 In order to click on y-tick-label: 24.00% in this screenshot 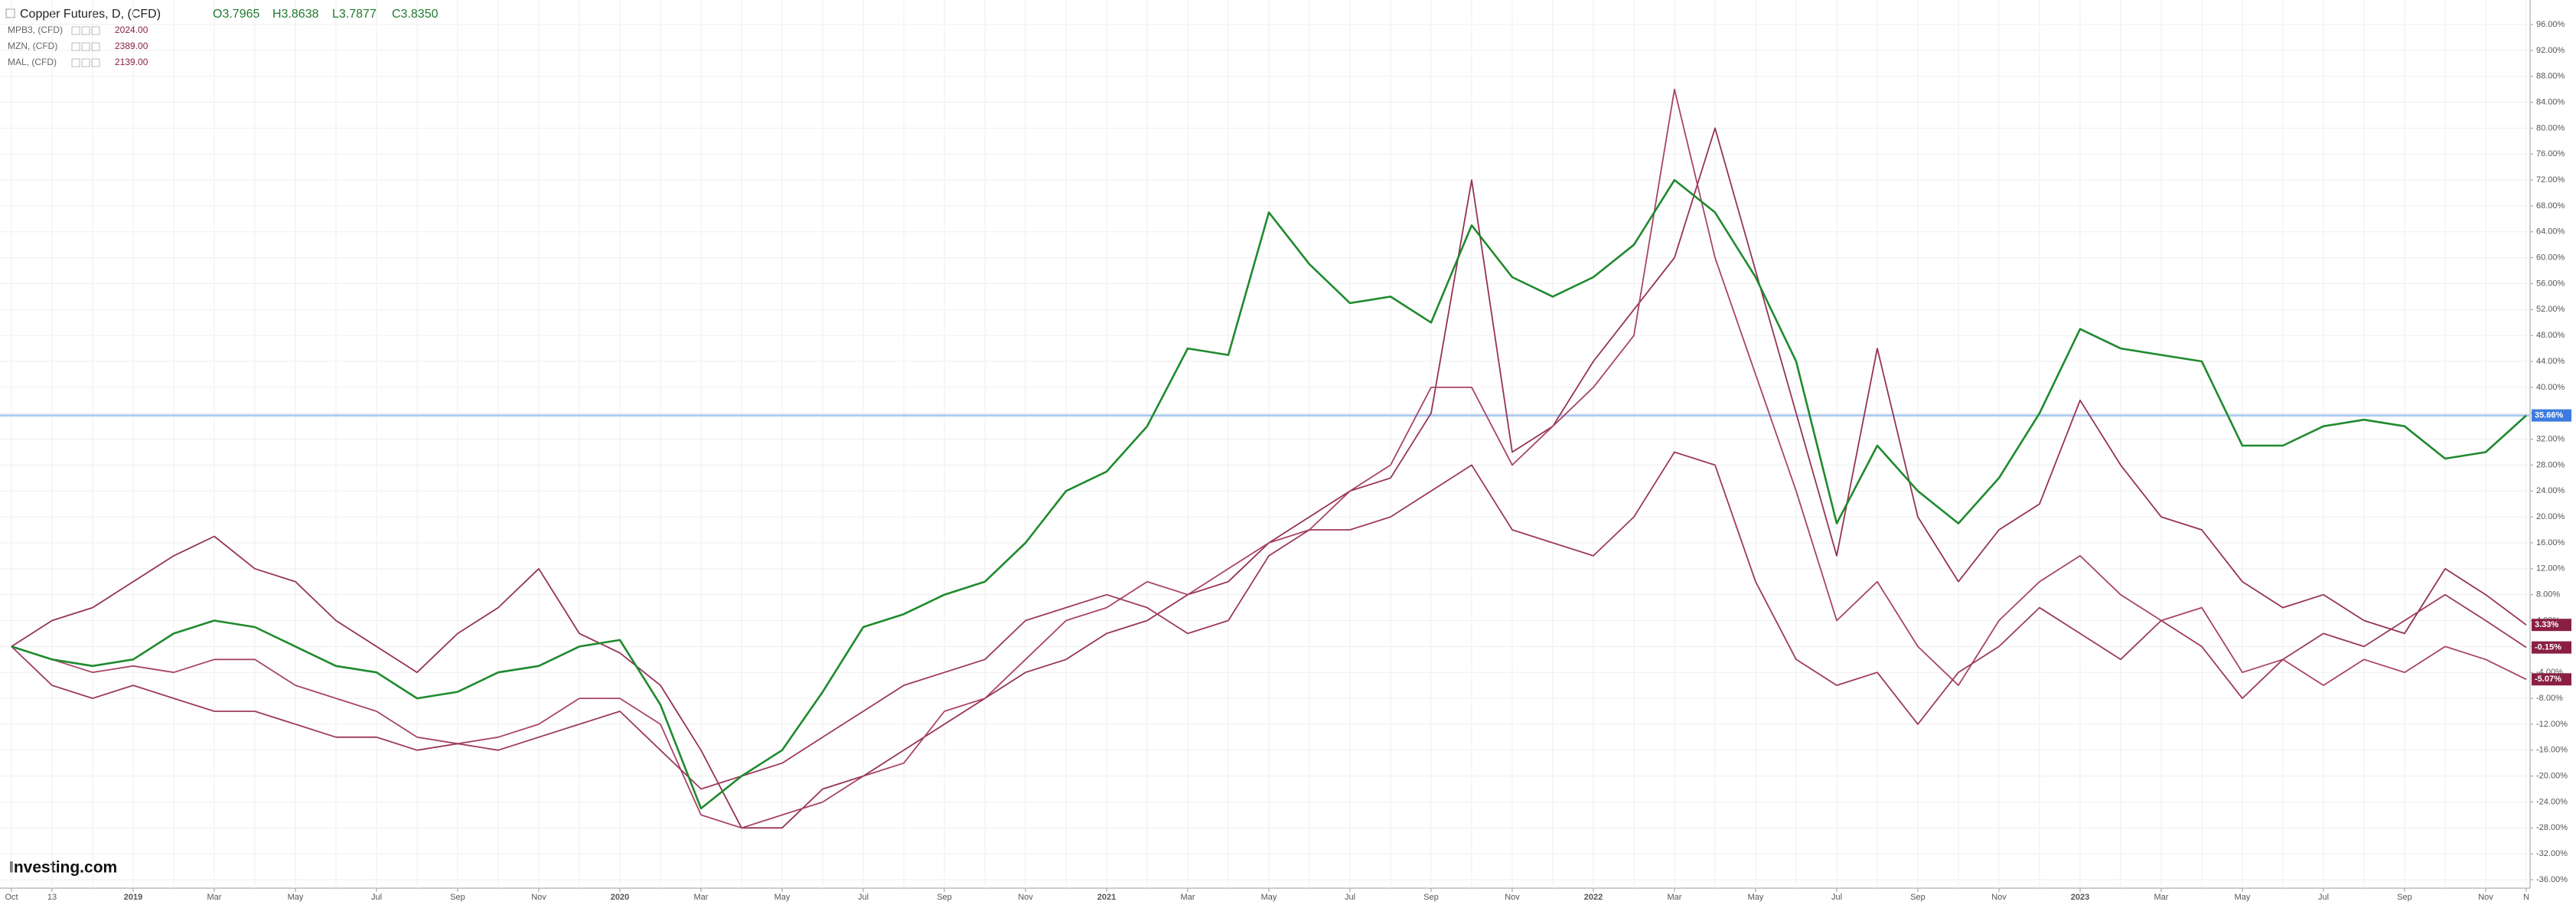, I will do `click(2550, 490)`.